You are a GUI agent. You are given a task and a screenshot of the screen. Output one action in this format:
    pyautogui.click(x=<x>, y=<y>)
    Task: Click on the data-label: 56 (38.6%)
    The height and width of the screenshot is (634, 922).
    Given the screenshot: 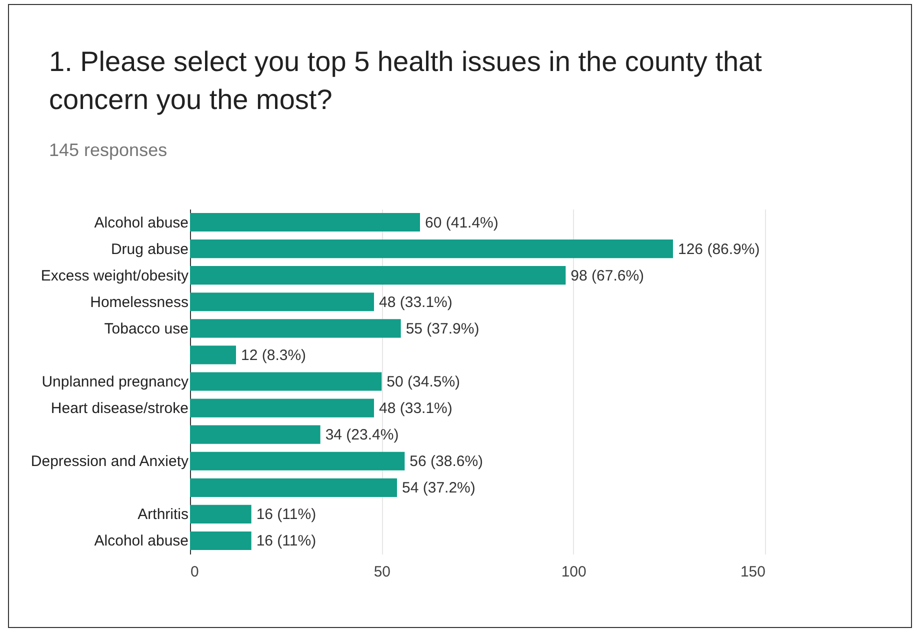 What is the action you would take?
    pyautogui.click(x=447, y=461)
    